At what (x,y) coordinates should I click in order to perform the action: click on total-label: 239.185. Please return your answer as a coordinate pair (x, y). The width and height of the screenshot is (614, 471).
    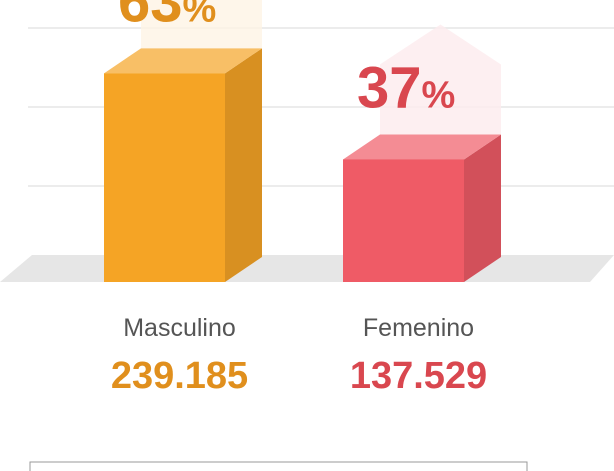
    Looking at the image, I should click on (179, 376).